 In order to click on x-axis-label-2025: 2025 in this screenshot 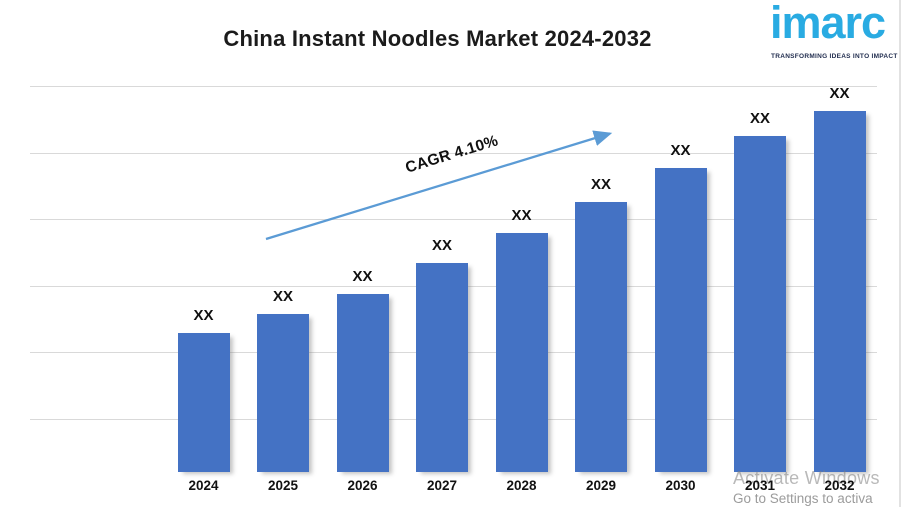, I will do `click(283, 485)`.